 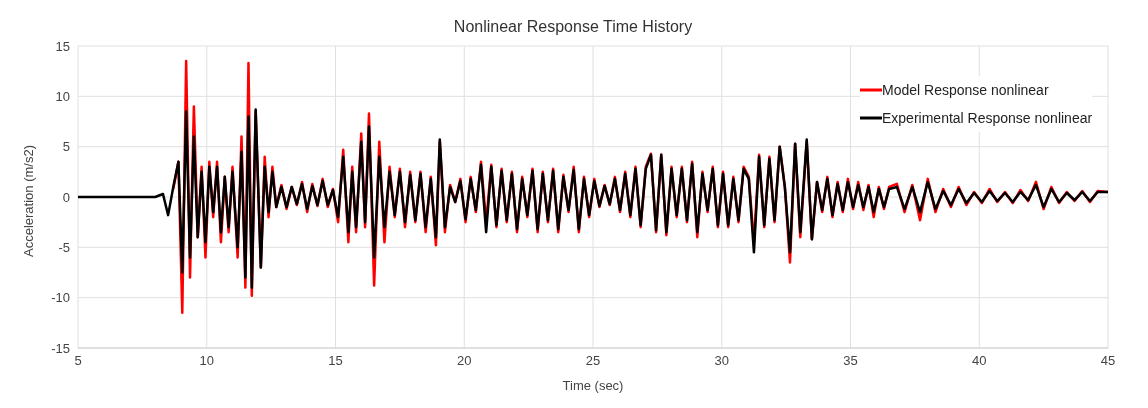 I want to click on y-tick-label: 0, so click(x=66, y=197).